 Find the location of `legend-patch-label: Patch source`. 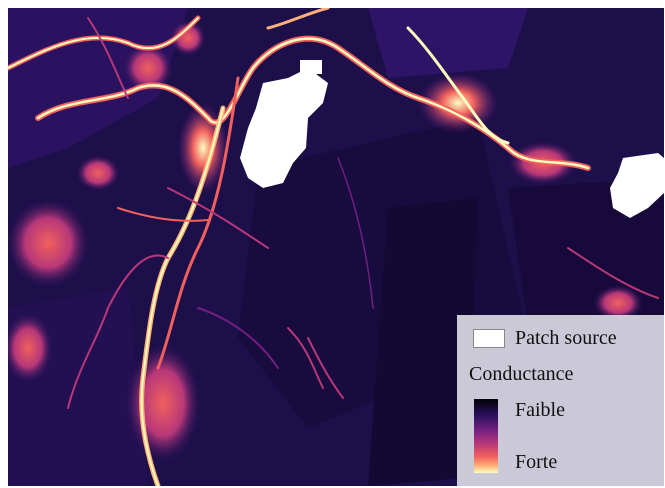

legend-patch-label: Patch source is located at coordinates (566, 338).